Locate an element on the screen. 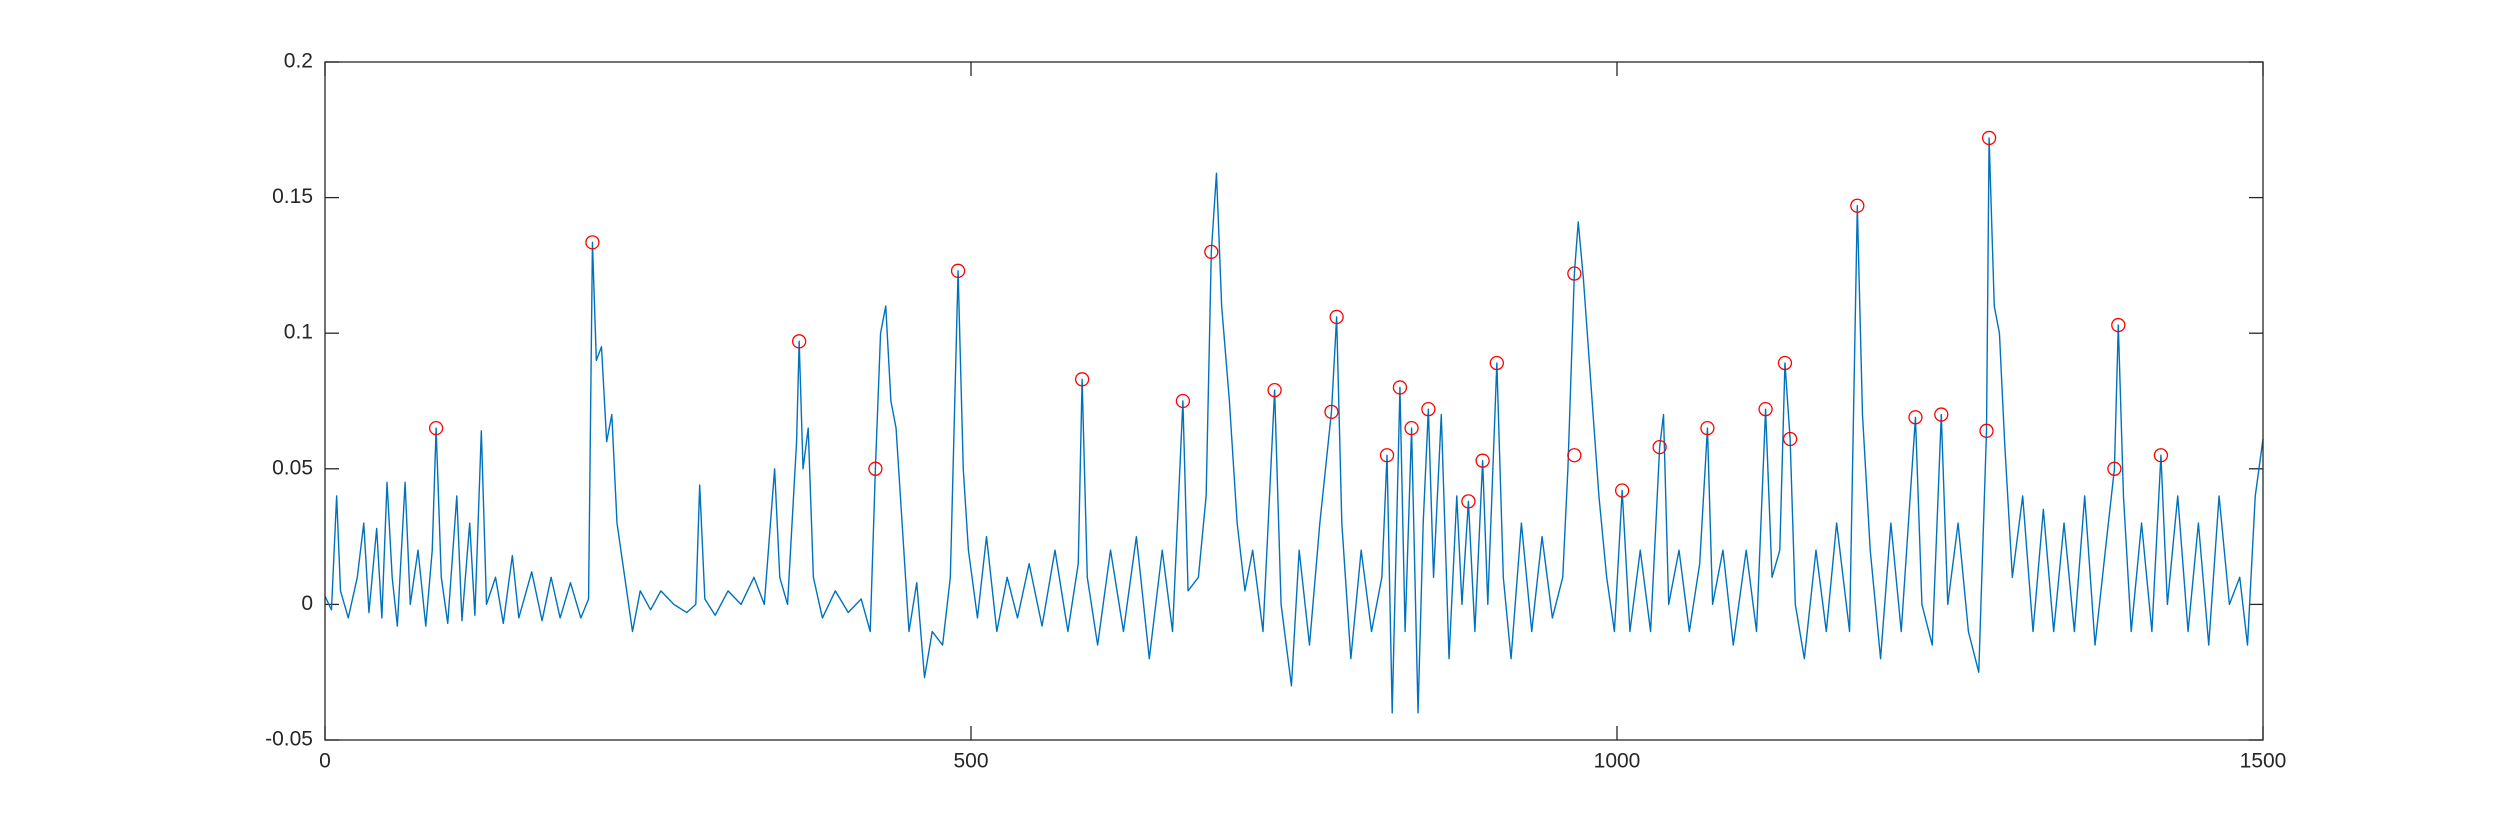 The width and height of the screenshot is (2500, 833). y-tick-label: 0.15 is located at coordinates (292, 196).